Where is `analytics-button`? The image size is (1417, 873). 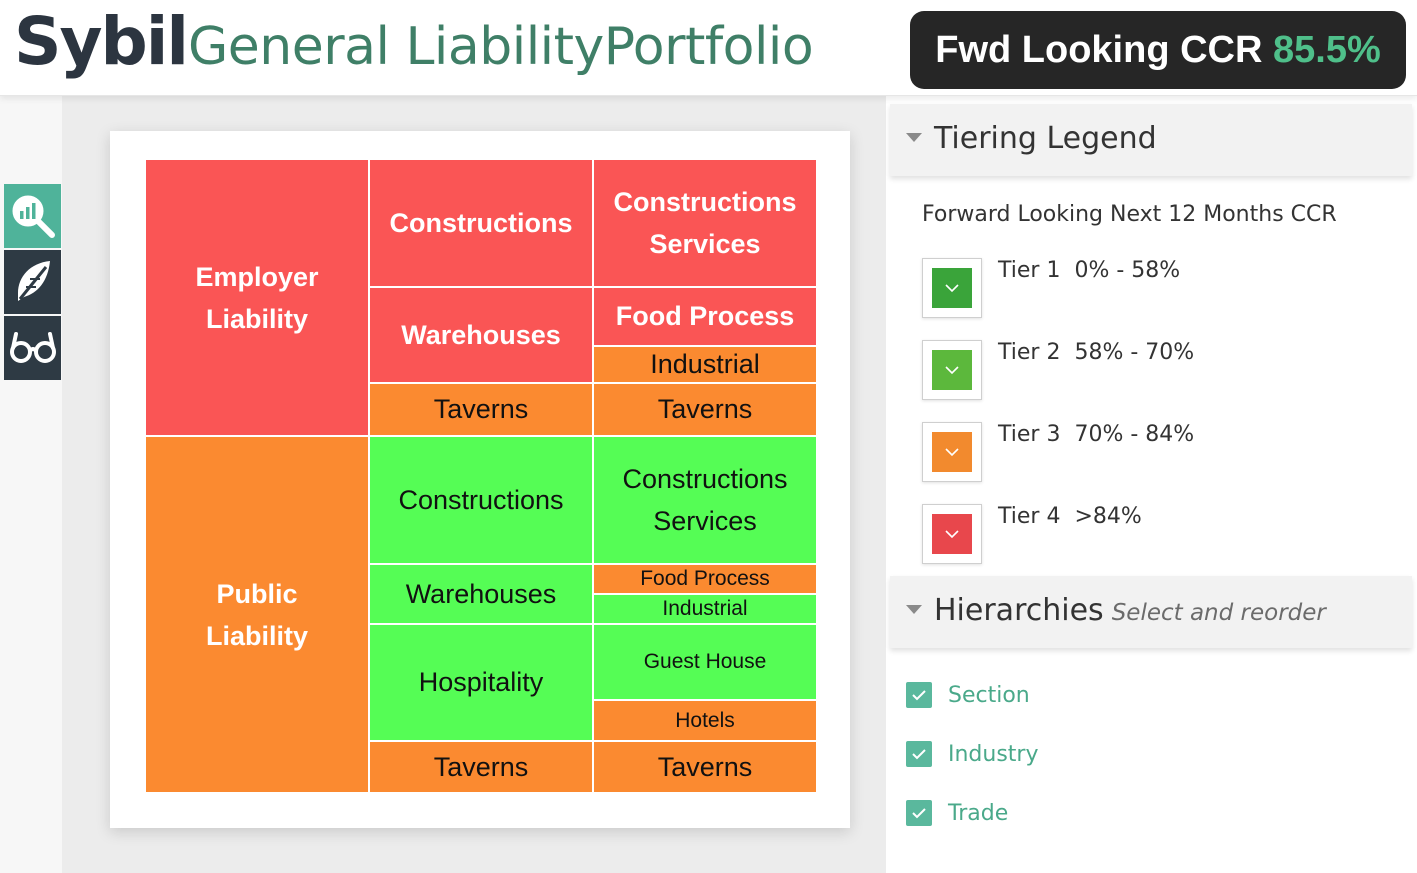
analytics-button is located at coordinates (32, 216).